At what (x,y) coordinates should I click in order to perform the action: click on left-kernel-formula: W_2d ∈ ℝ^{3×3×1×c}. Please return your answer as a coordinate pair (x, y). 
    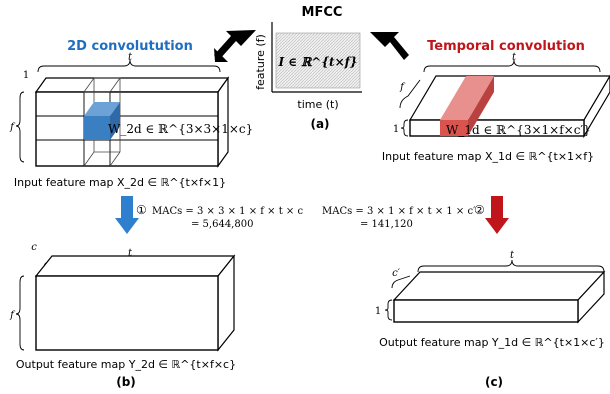
    Looking at the image, I should click on (180, 129).